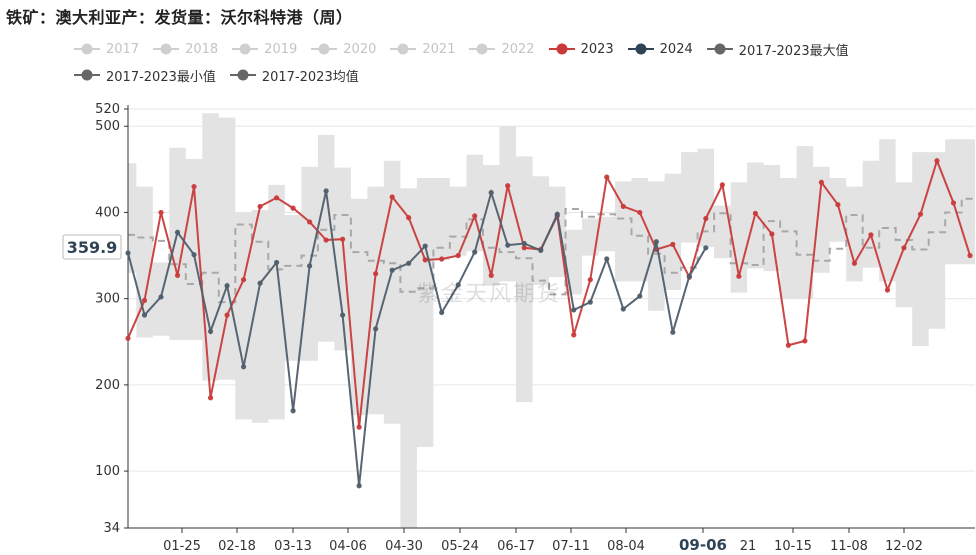 This screenshot has height=555, width=976. I want to click on legend-item-2017-2023最小值: 2017-2023最小值, so click(145, 75).